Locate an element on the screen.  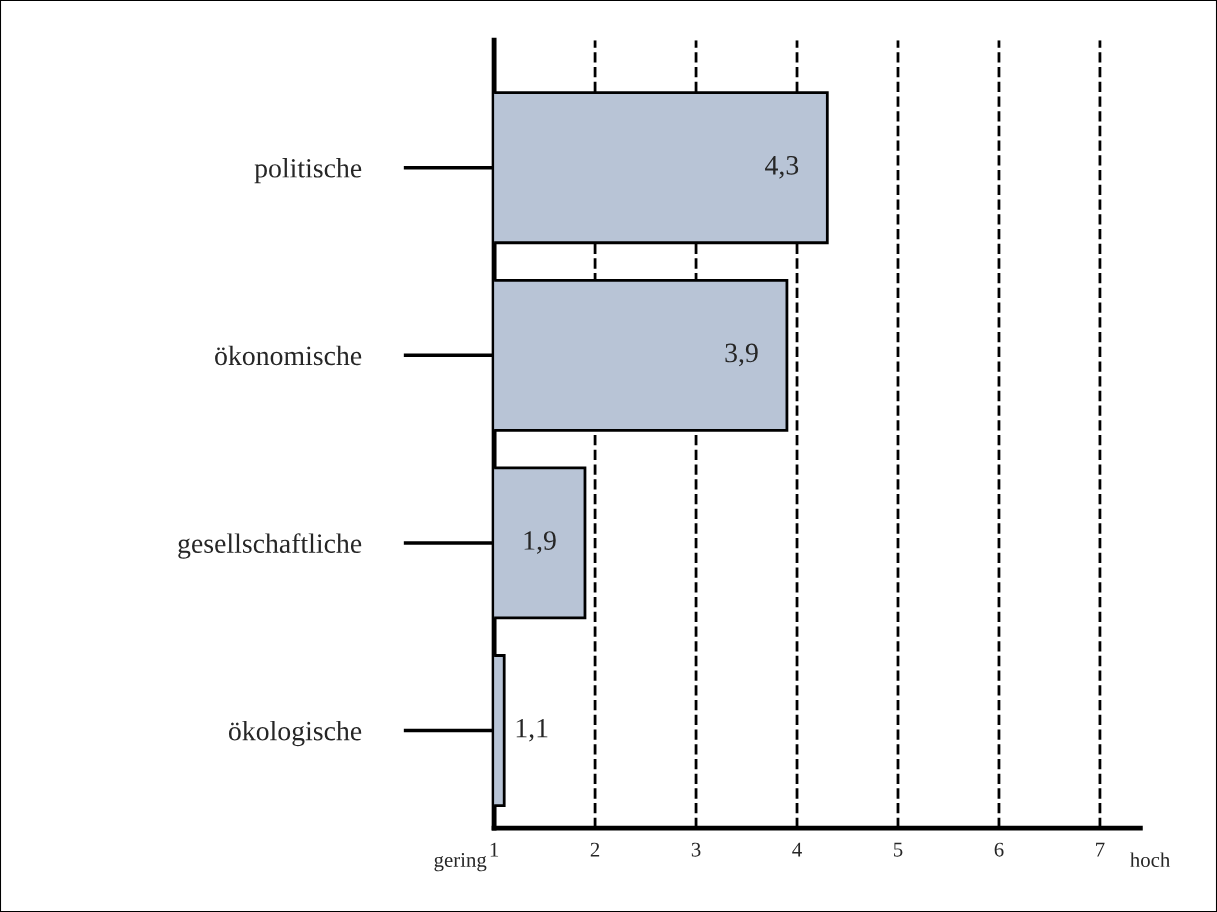
y-tick-label: ökologische is located at coordinates (295, 733).